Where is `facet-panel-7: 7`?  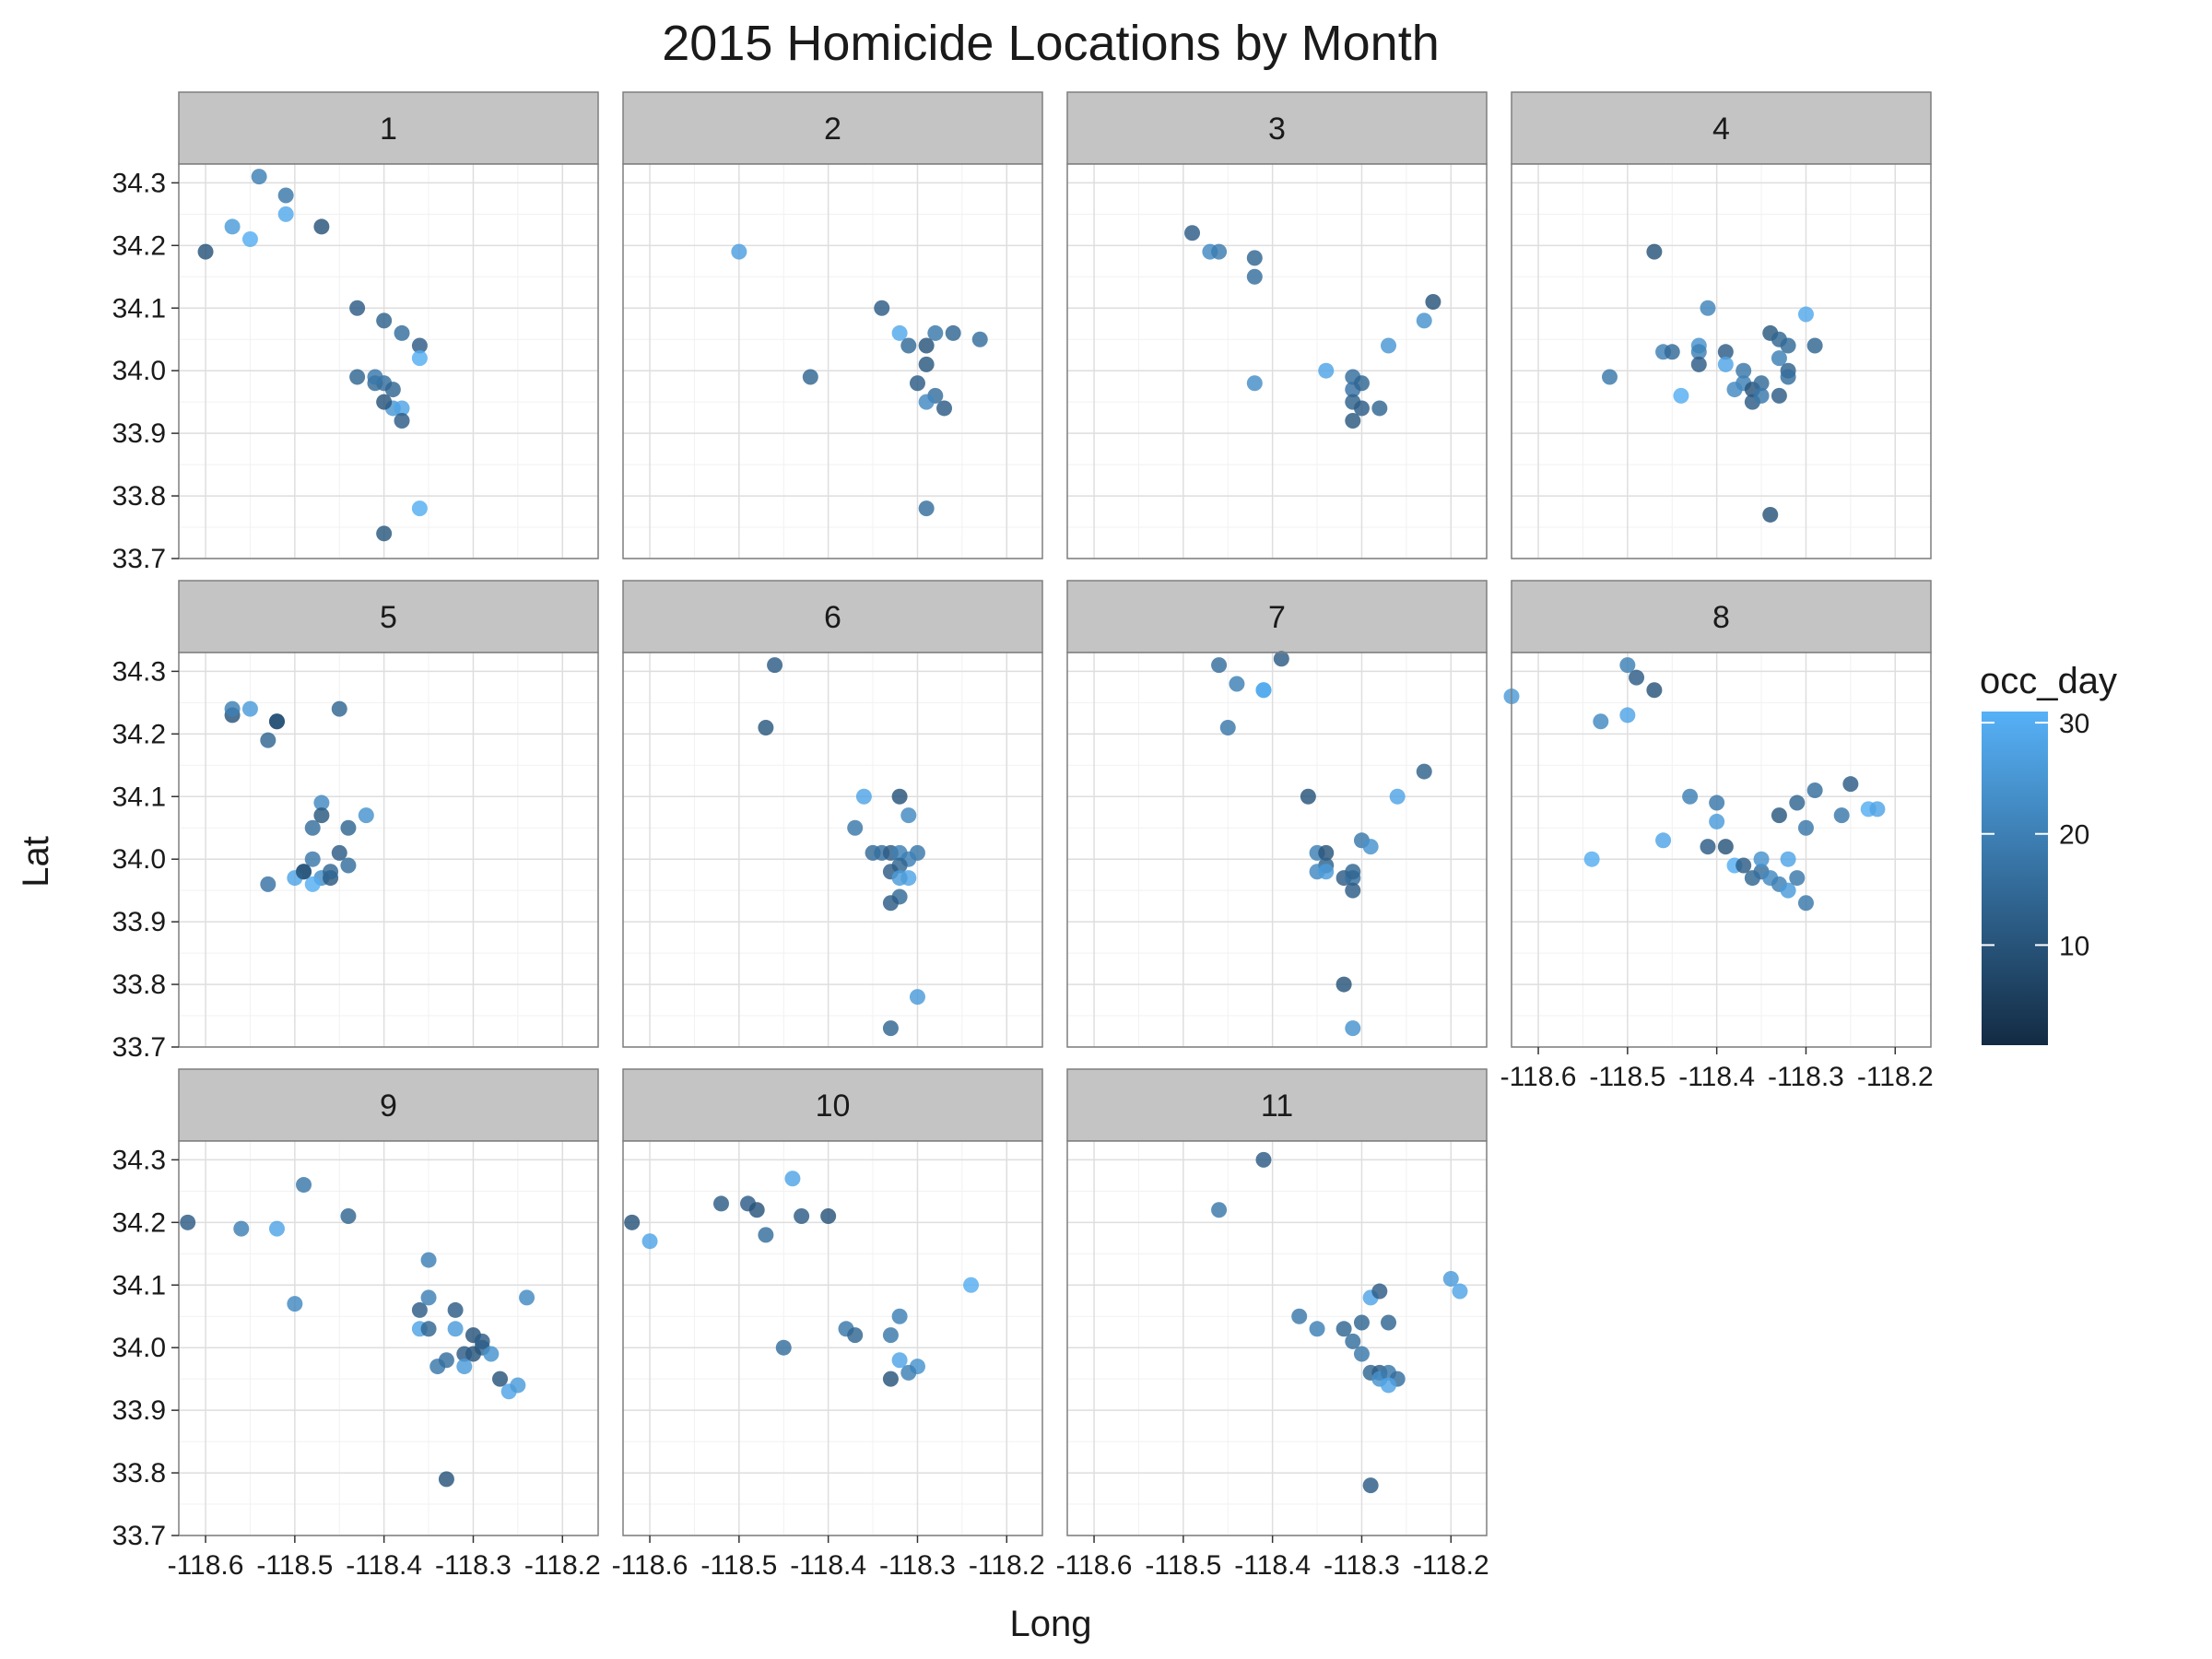
facet-panel-7: 7 is located at coordinates (1277, 814).